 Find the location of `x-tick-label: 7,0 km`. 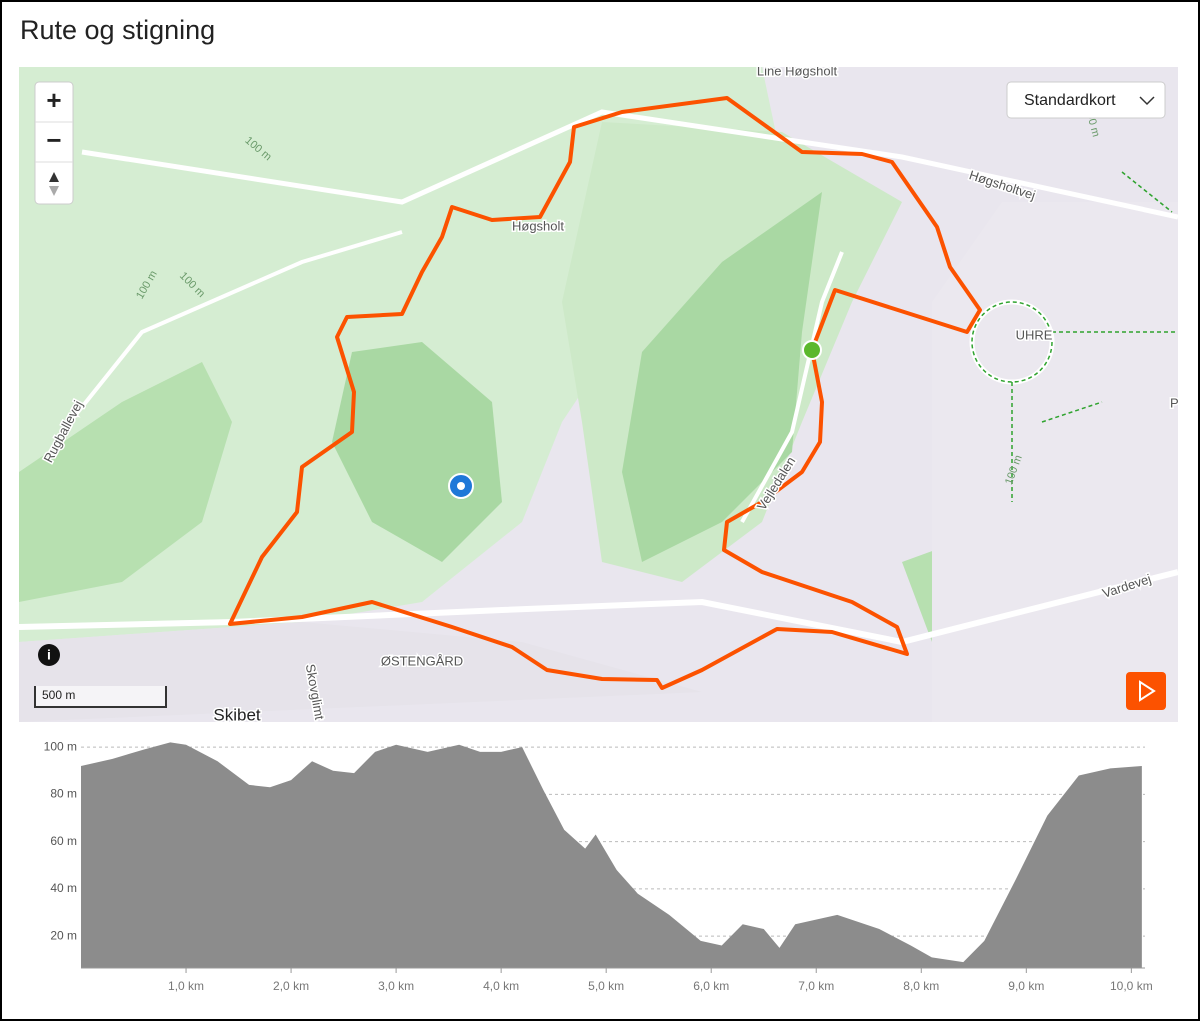

x-tick-label: 7,0 km is located at coordinates (816, 986).